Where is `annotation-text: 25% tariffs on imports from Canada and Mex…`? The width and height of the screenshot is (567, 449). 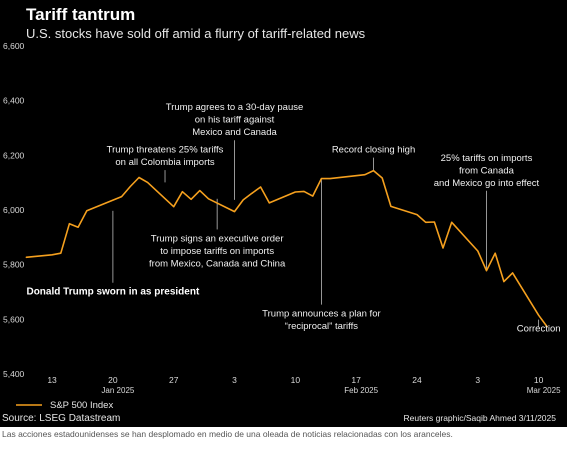
annotation-text: 25% tariffs on imports from Canada and Mex… is located at coordinates (487, 171).